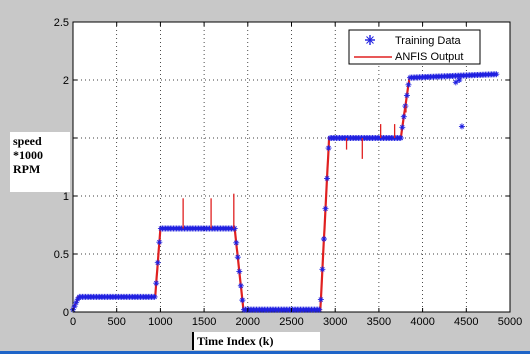  I want to click on x-tick-label: 4000, so click(422, 322).